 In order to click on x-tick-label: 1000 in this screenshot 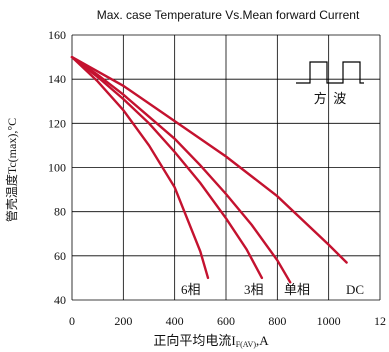, I will do `click(329, 321)`.